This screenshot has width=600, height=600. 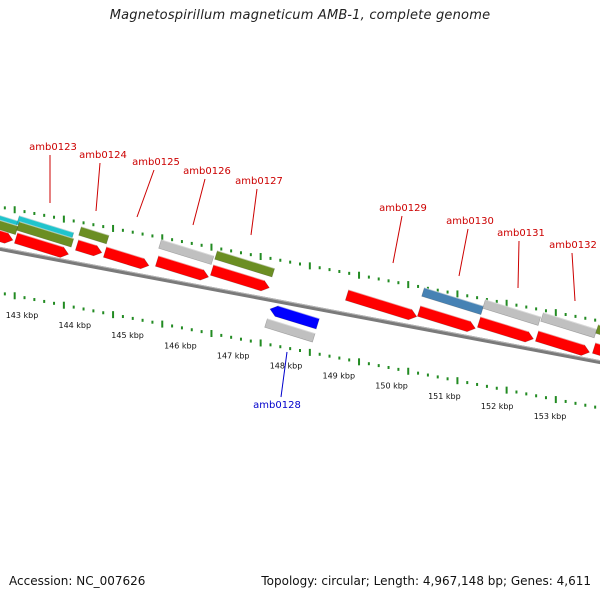 I want to click on gene-label: amb0123, so click(x=53, y=147).